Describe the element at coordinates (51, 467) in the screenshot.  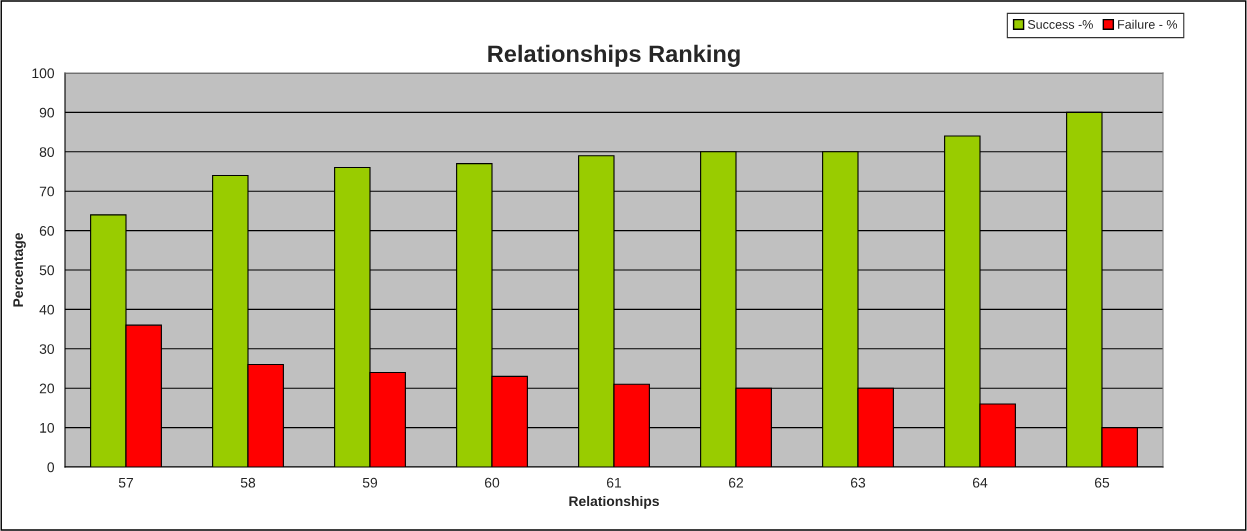
I see `y-tick-label: 0` at that location.